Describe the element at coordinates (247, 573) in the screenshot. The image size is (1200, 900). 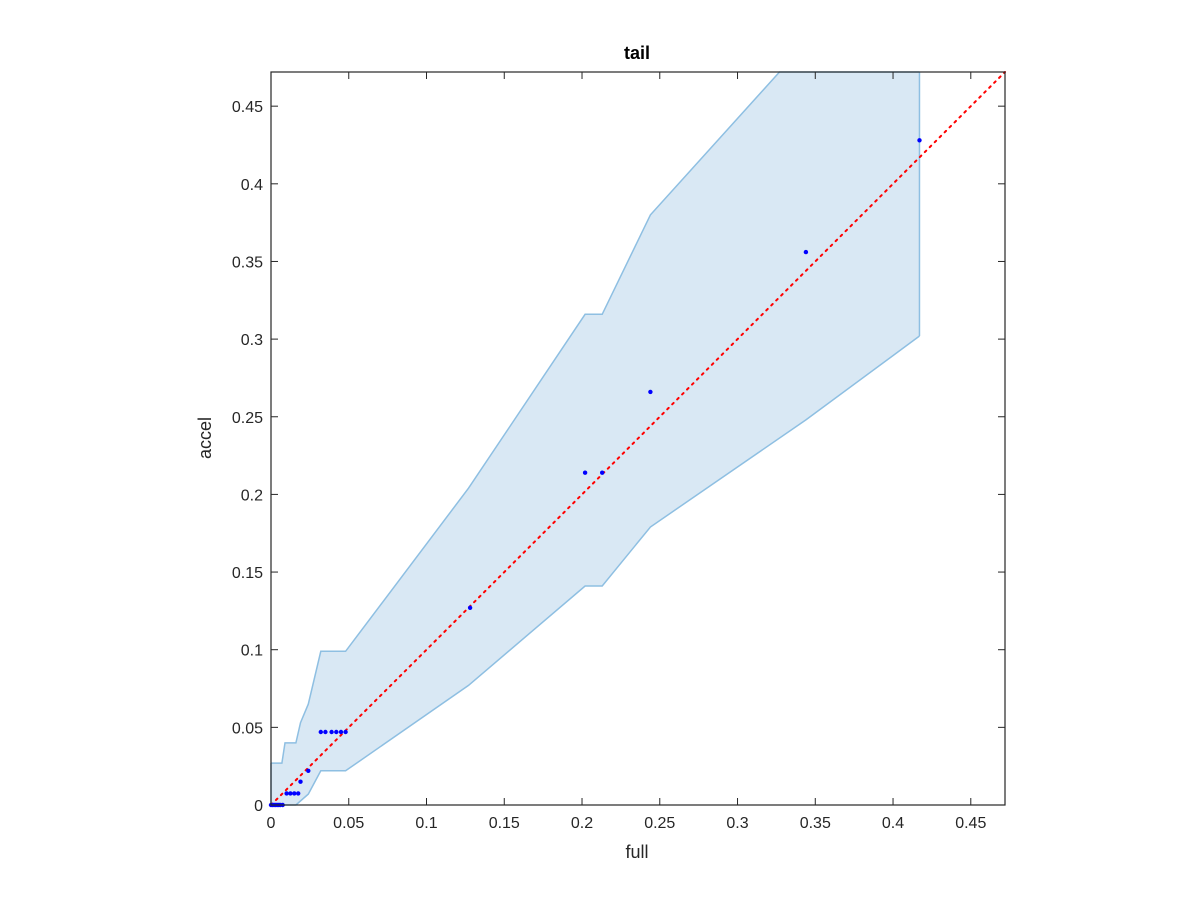
I see `y-tick-label: 0.15` at that location.